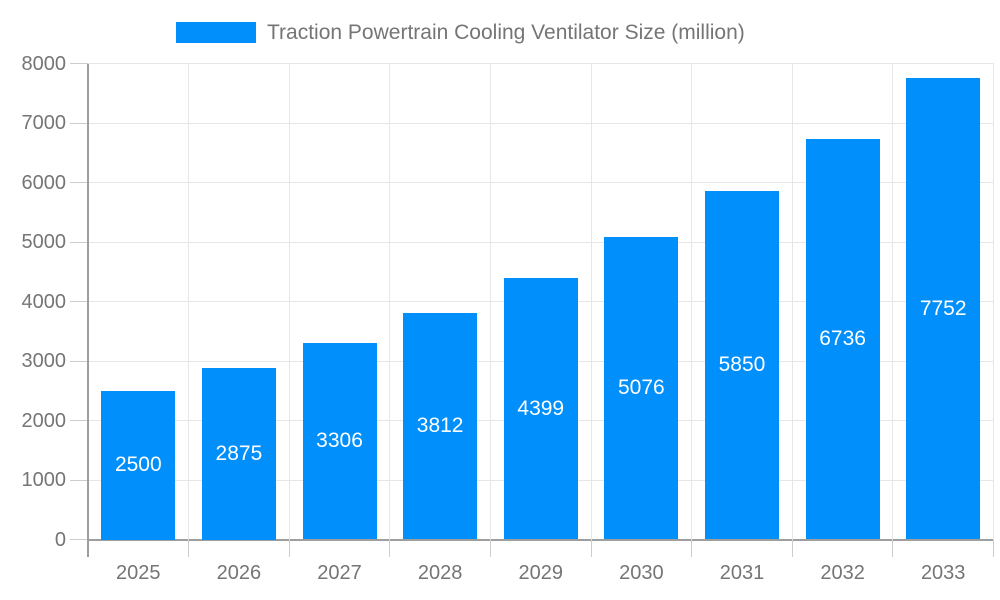  I want to click on bar-value-label: 7752, so click(943, 308).